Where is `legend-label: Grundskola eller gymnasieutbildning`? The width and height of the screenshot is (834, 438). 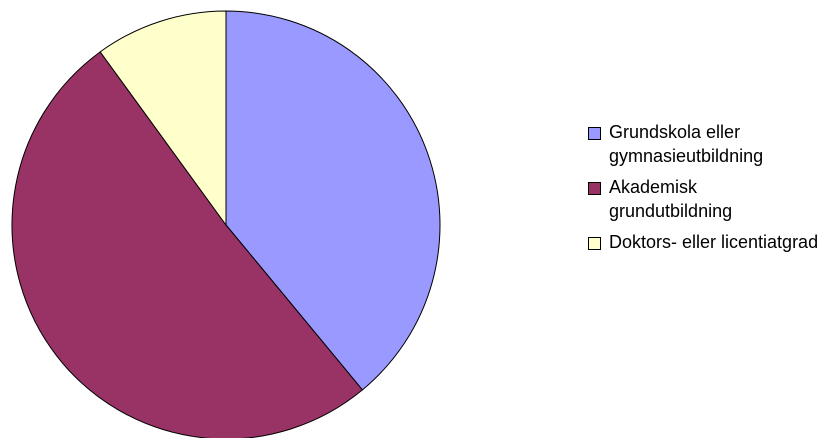
legend-label: Grundskola eller gymnasieutbildning is located at coordinates (686, 144).